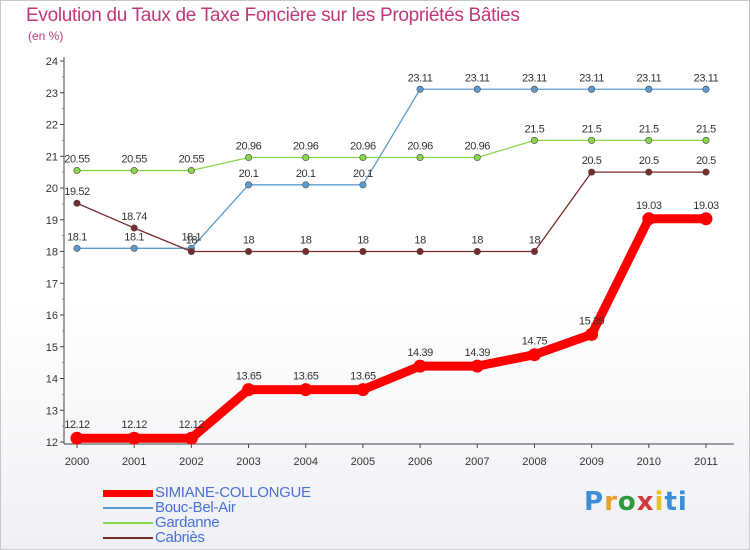  I want to click on x-tick-label: 2003, so click(248, 462).